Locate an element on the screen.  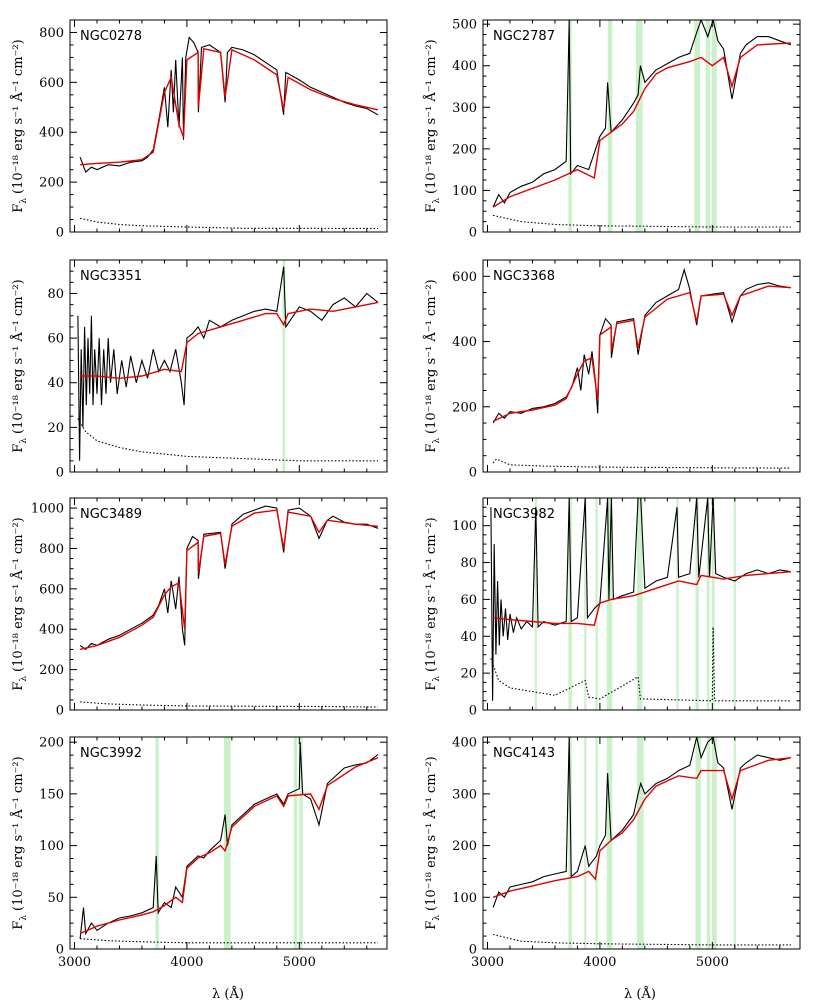
panel-title: NGC3992 is located at coordinates (111, 753).